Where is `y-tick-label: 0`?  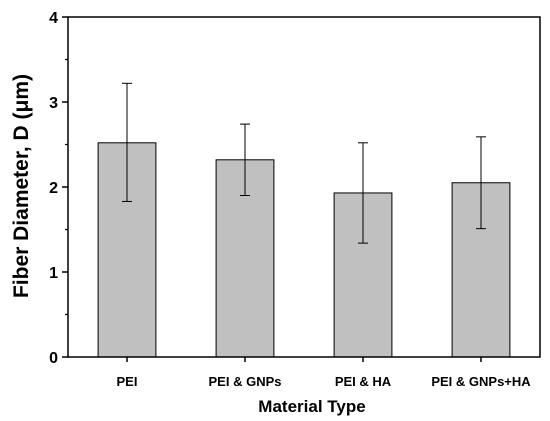
y-tick-label: 0 is located at coordinates (53, 358).